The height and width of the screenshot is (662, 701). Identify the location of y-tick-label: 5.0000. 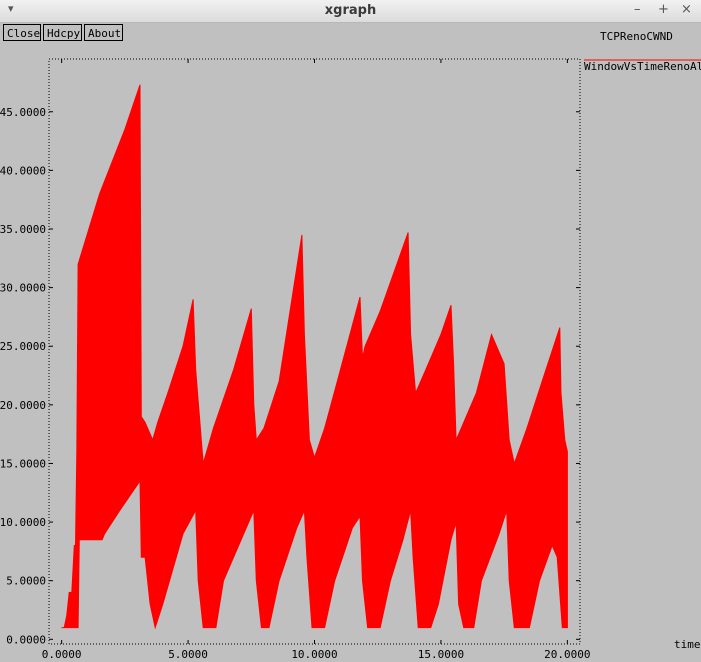
(26, 581).